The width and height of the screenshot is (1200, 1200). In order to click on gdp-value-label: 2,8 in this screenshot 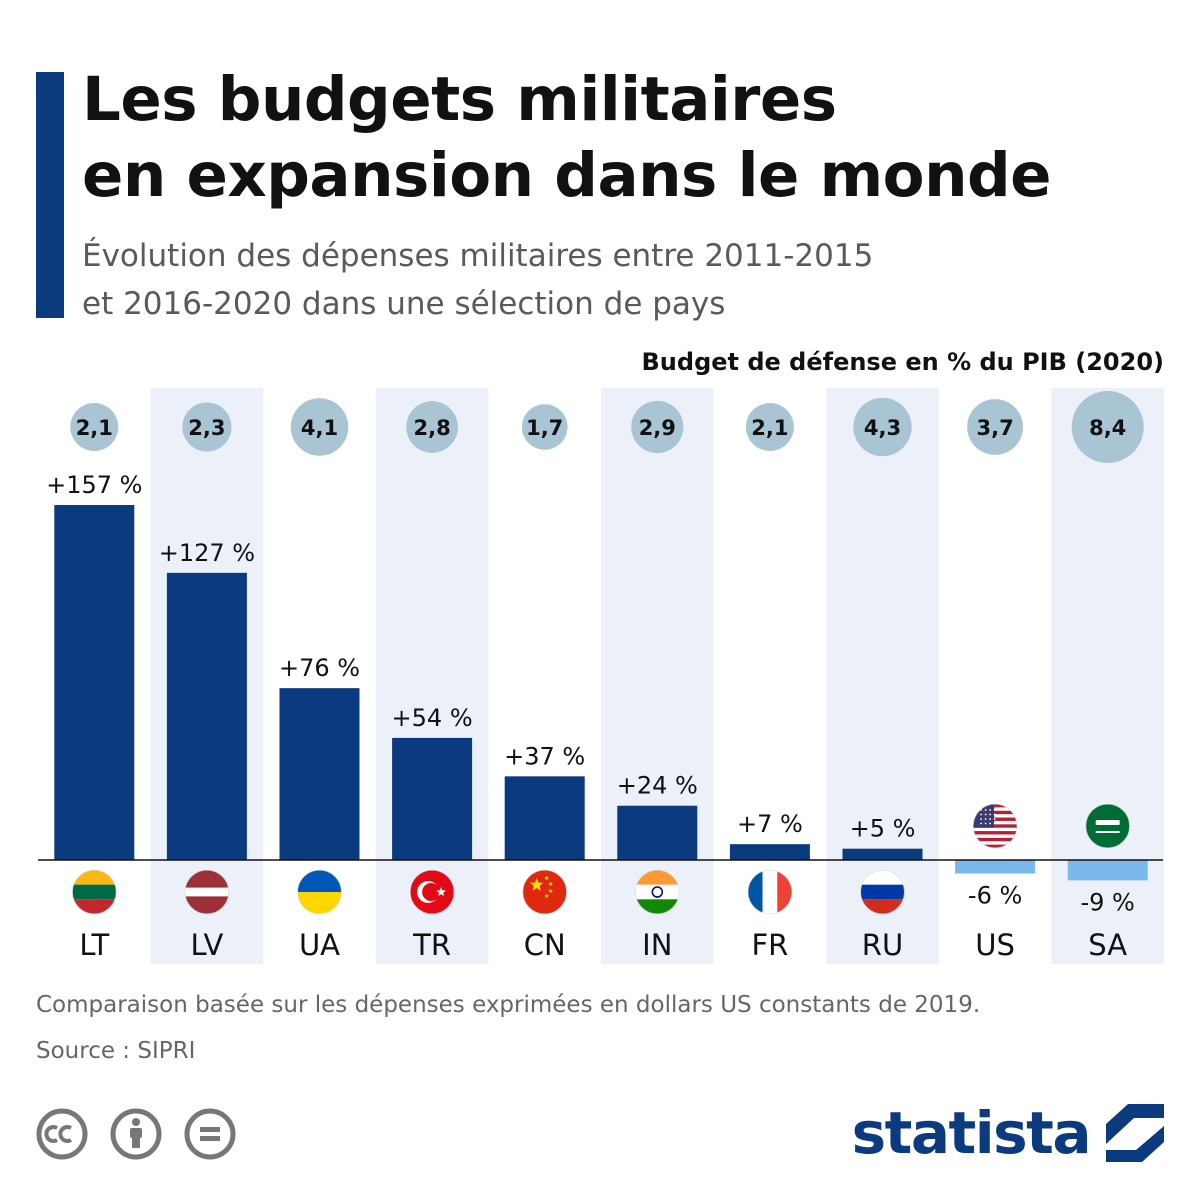, I will do `click(431, 428)`.